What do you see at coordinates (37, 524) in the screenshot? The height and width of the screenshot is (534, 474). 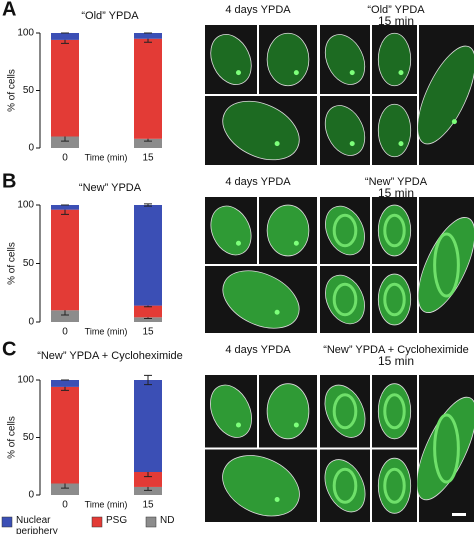 I see `legend-label: Nuclear periphery` at bounding box center [37, 524].